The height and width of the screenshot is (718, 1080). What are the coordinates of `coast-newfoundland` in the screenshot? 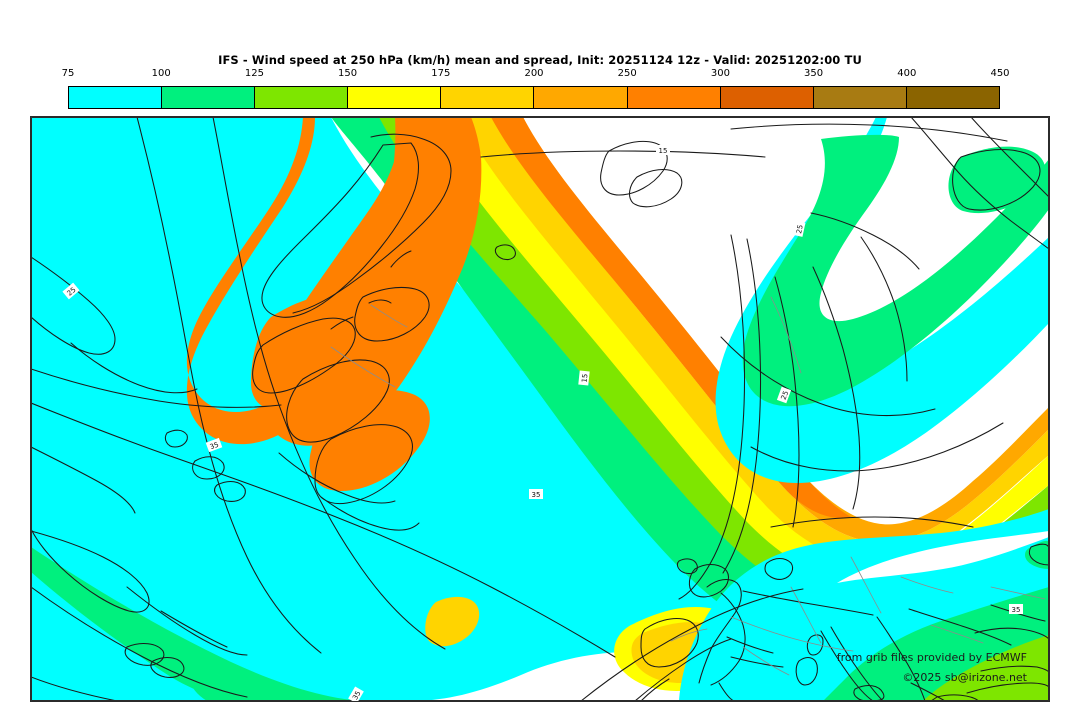 It's located at (90, 570).